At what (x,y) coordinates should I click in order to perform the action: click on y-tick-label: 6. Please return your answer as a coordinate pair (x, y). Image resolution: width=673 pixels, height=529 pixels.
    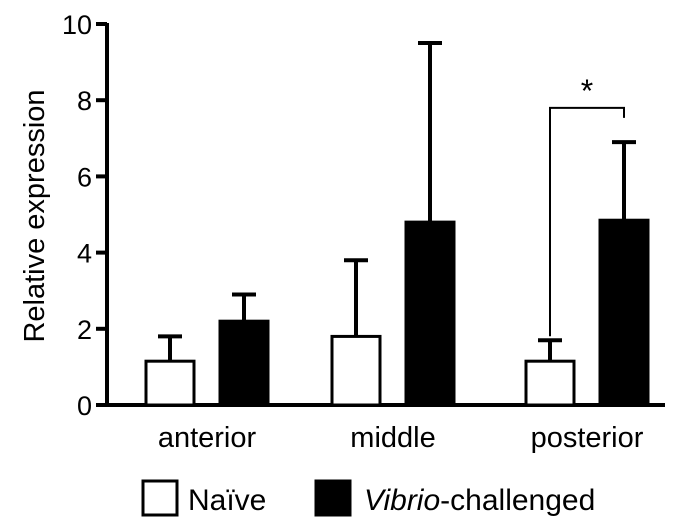
    Looking at the image, I should click on (84, 177).